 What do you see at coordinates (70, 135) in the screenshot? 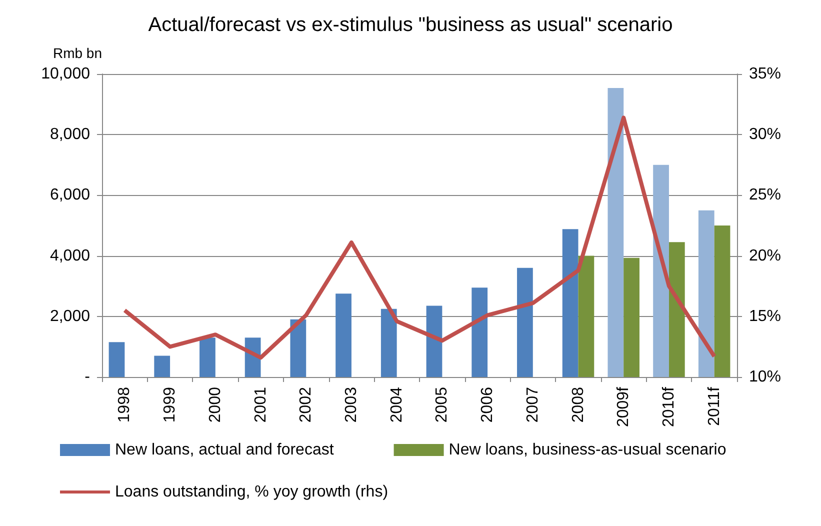
I see `y-tick-label: 8,000` at bounding box center [70, 135].